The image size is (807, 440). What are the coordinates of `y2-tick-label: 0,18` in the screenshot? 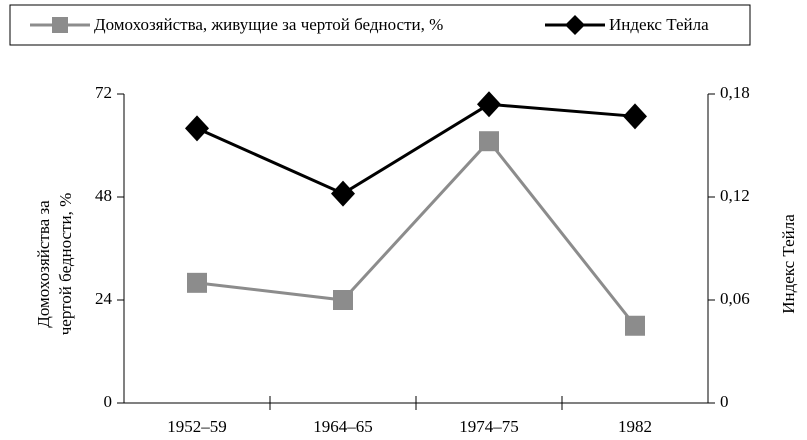 It's located at (735, 92).